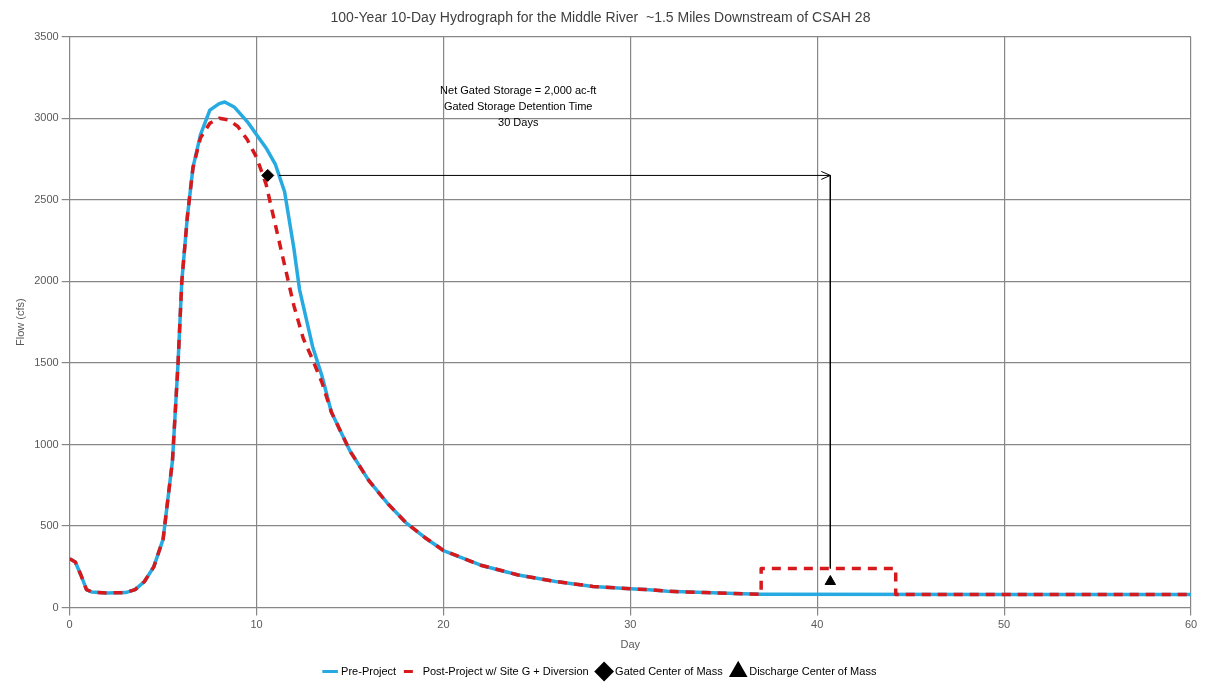 The image size is (1207, 691). What do you see at coordinates (46, 117) in the screenshot?
I see `y-tick-label: 3000` at bounding box center [46, 117].